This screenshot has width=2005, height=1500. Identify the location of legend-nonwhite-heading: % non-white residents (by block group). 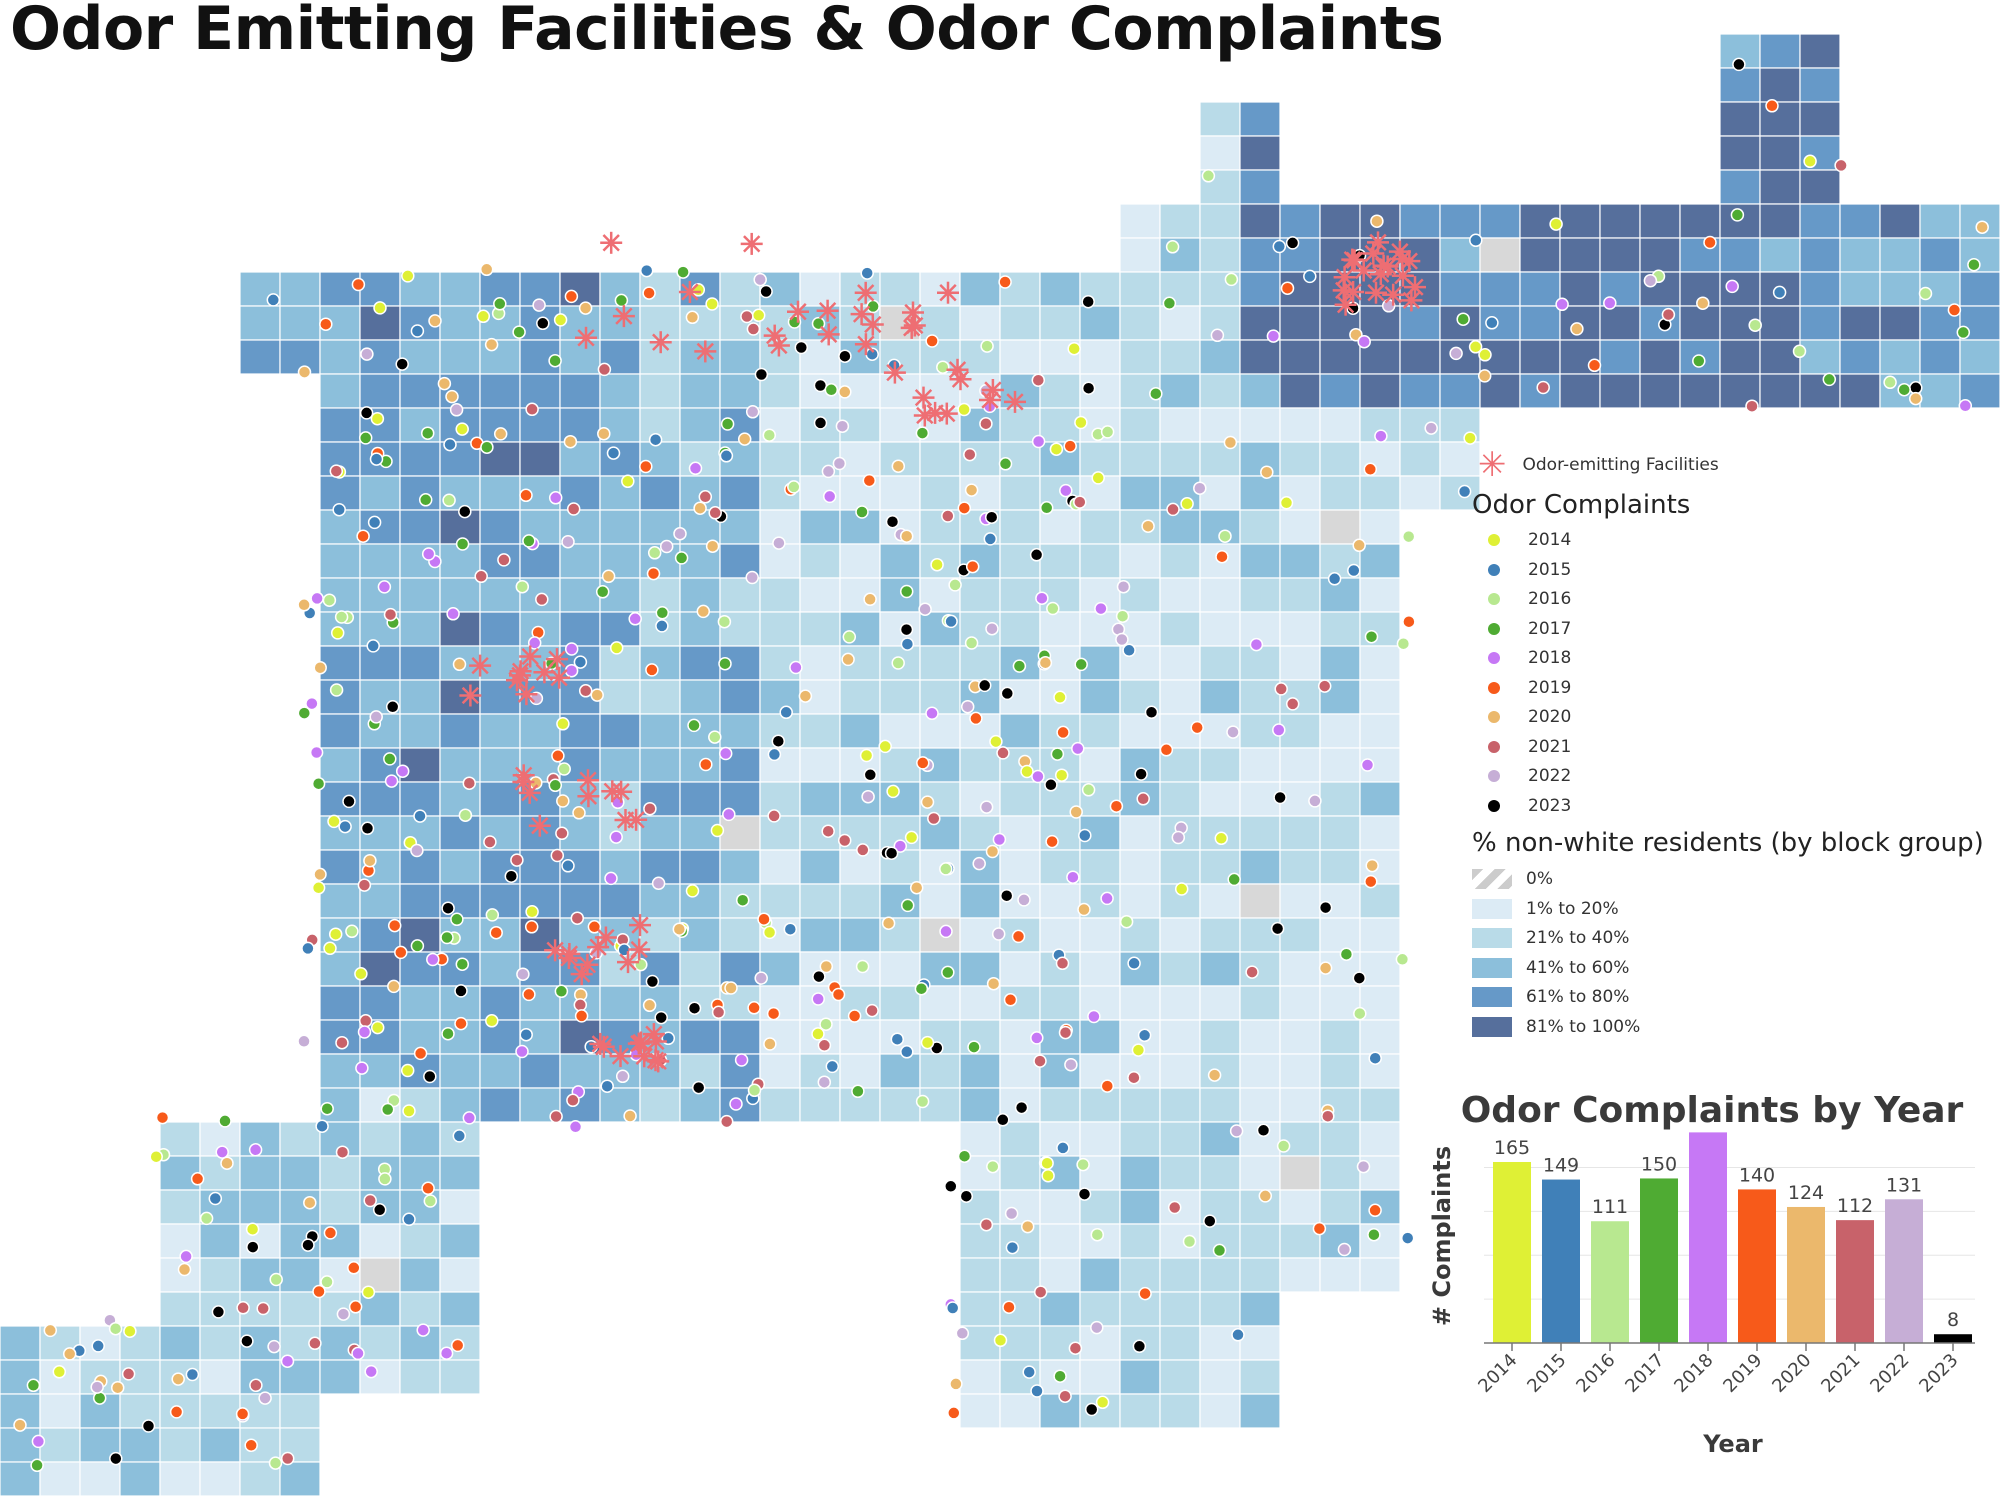
(1728, 843).